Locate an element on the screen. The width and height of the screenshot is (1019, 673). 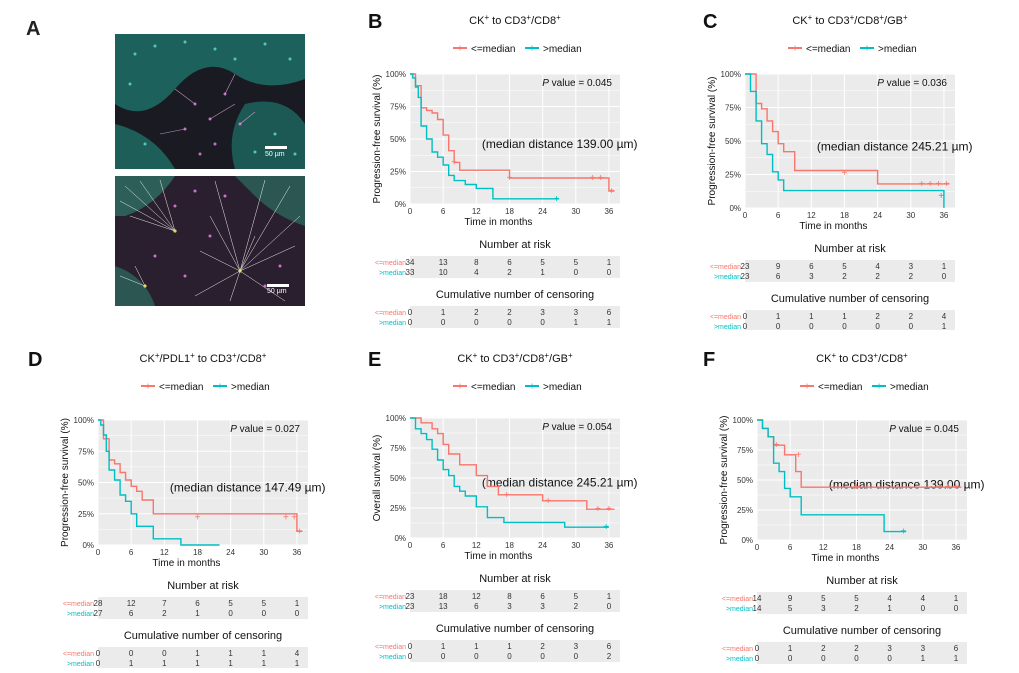
y-axis-label: Progression-free survival (%) is located at coordinates (712, 141).